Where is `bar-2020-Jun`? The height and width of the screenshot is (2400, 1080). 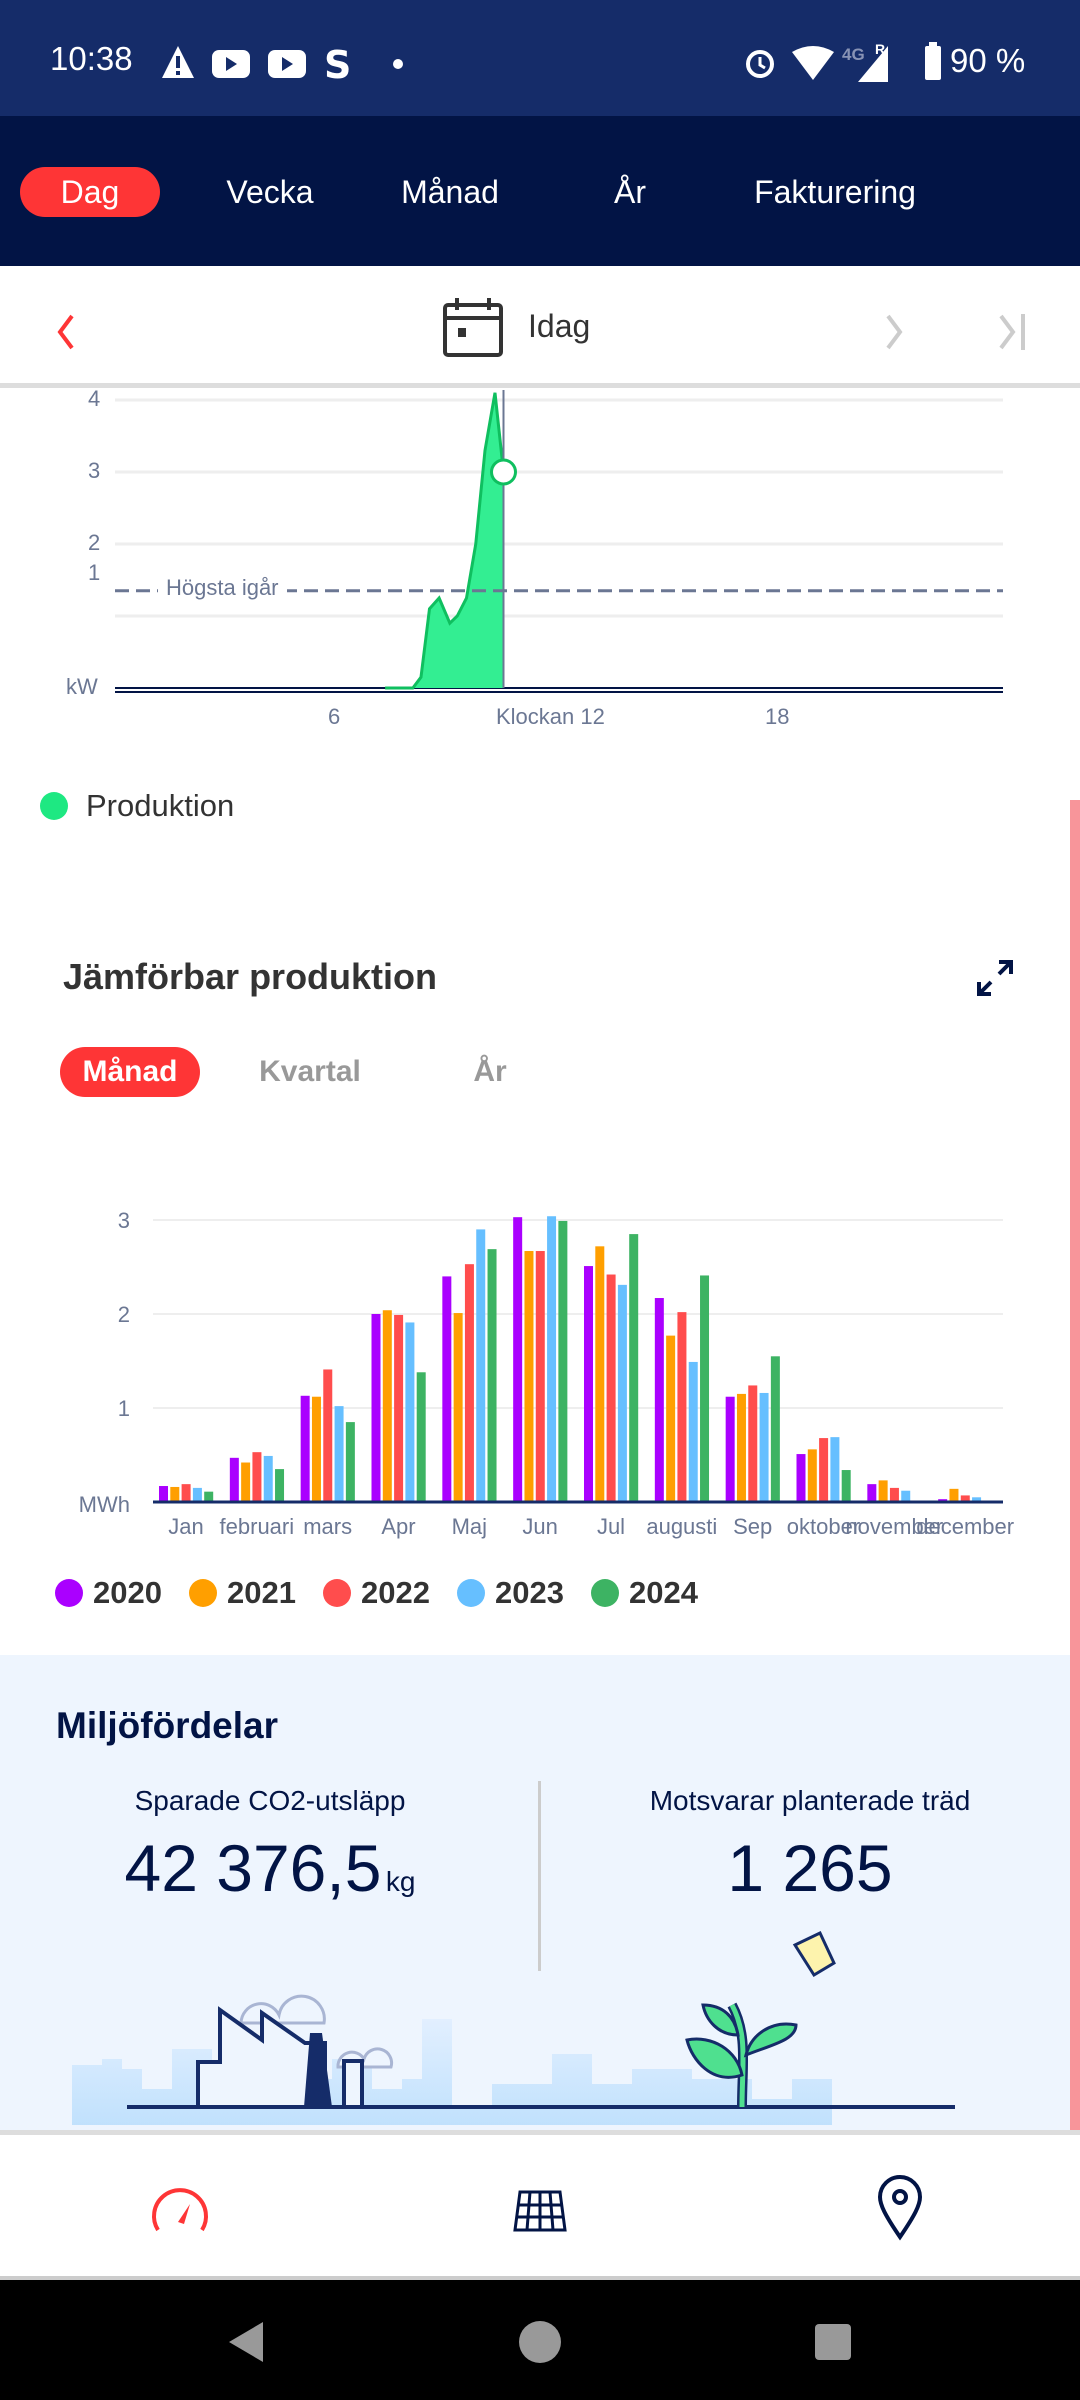
bar-2020-Jun is located at coordinates (518, 1359).